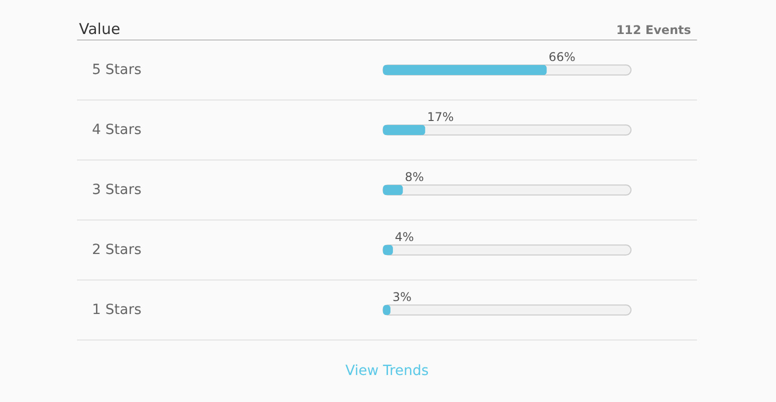 This screenshot has width=776, height=402. I want to click on data-label: 4%, so click(404, 237).